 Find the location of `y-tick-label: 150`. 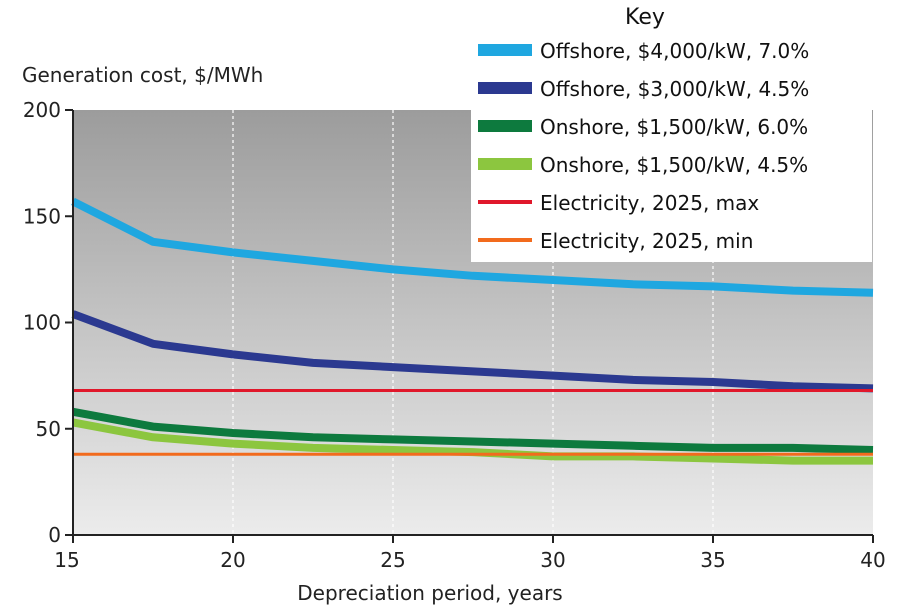

y-tick-label: 150 is located at coordinates (42, 216).